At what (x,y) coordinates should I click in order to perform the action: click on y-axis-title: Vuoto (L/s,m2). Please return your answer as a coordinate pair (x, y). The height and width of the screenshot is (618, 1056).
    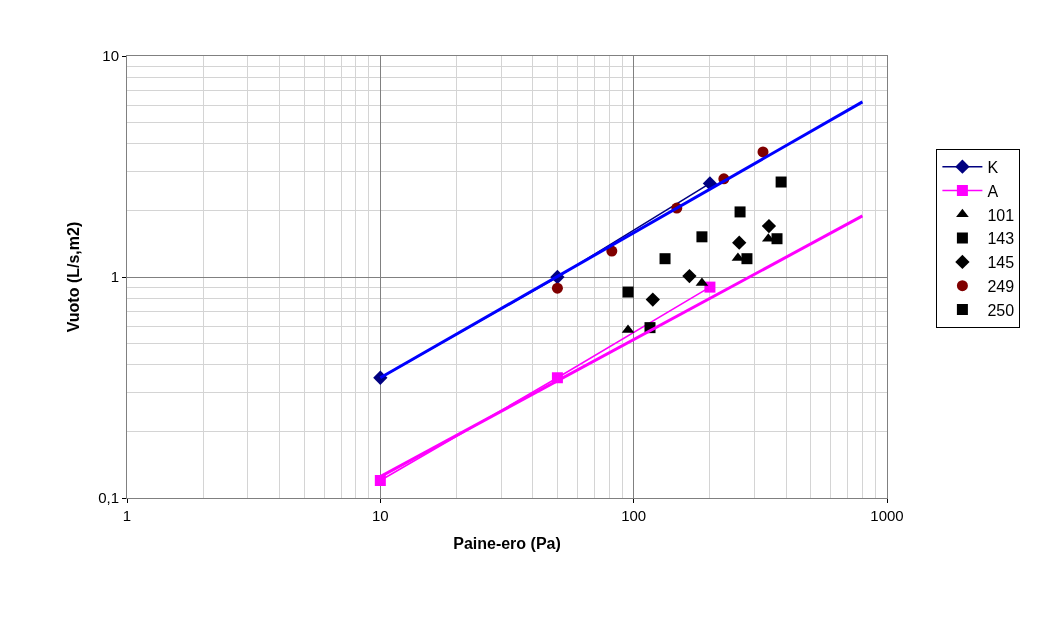
    Looking at the image, I should click on (74, 277).